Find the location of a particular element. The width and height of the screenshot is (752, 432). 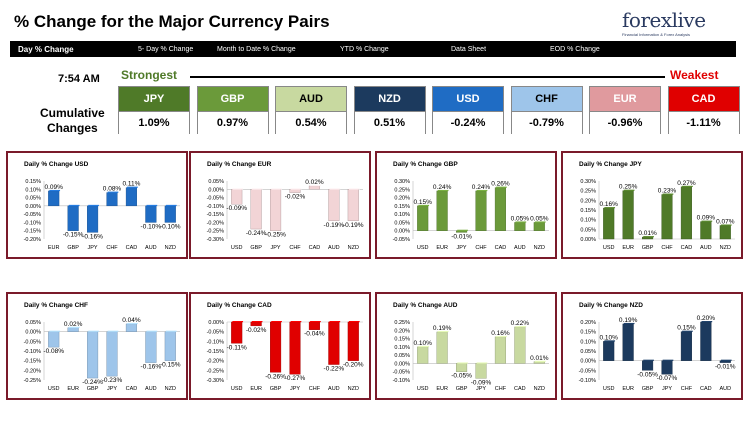

data-label: 0.10% is located at coordinates (608, 337).